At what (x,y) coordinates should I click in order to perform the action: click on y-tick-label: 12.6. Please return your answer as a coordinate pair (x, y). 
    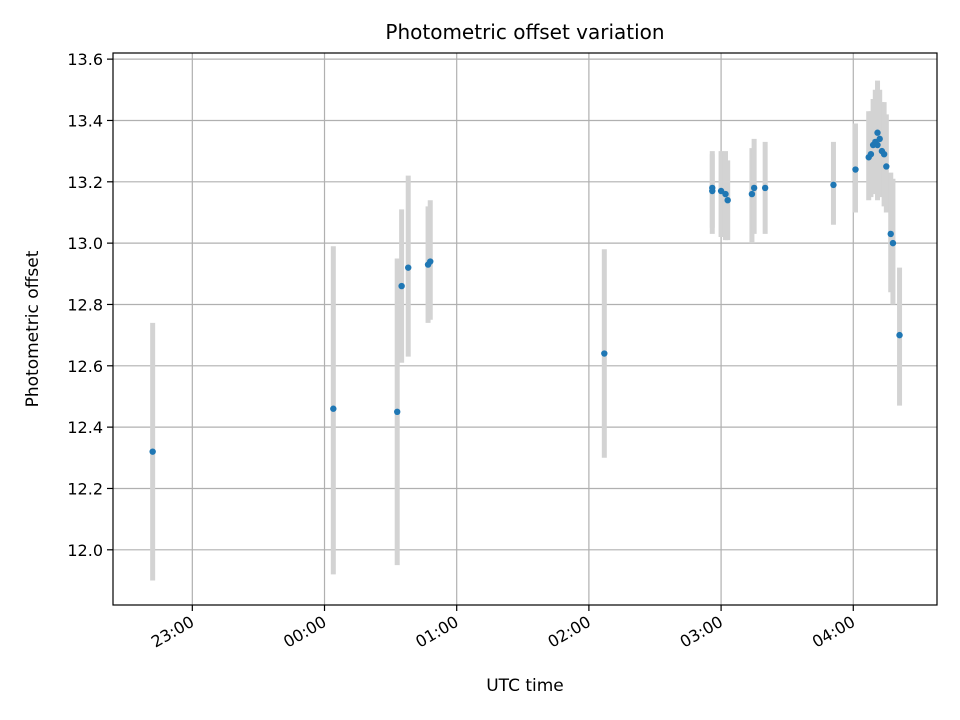
    Looking at the image, I should click on (85, 366).